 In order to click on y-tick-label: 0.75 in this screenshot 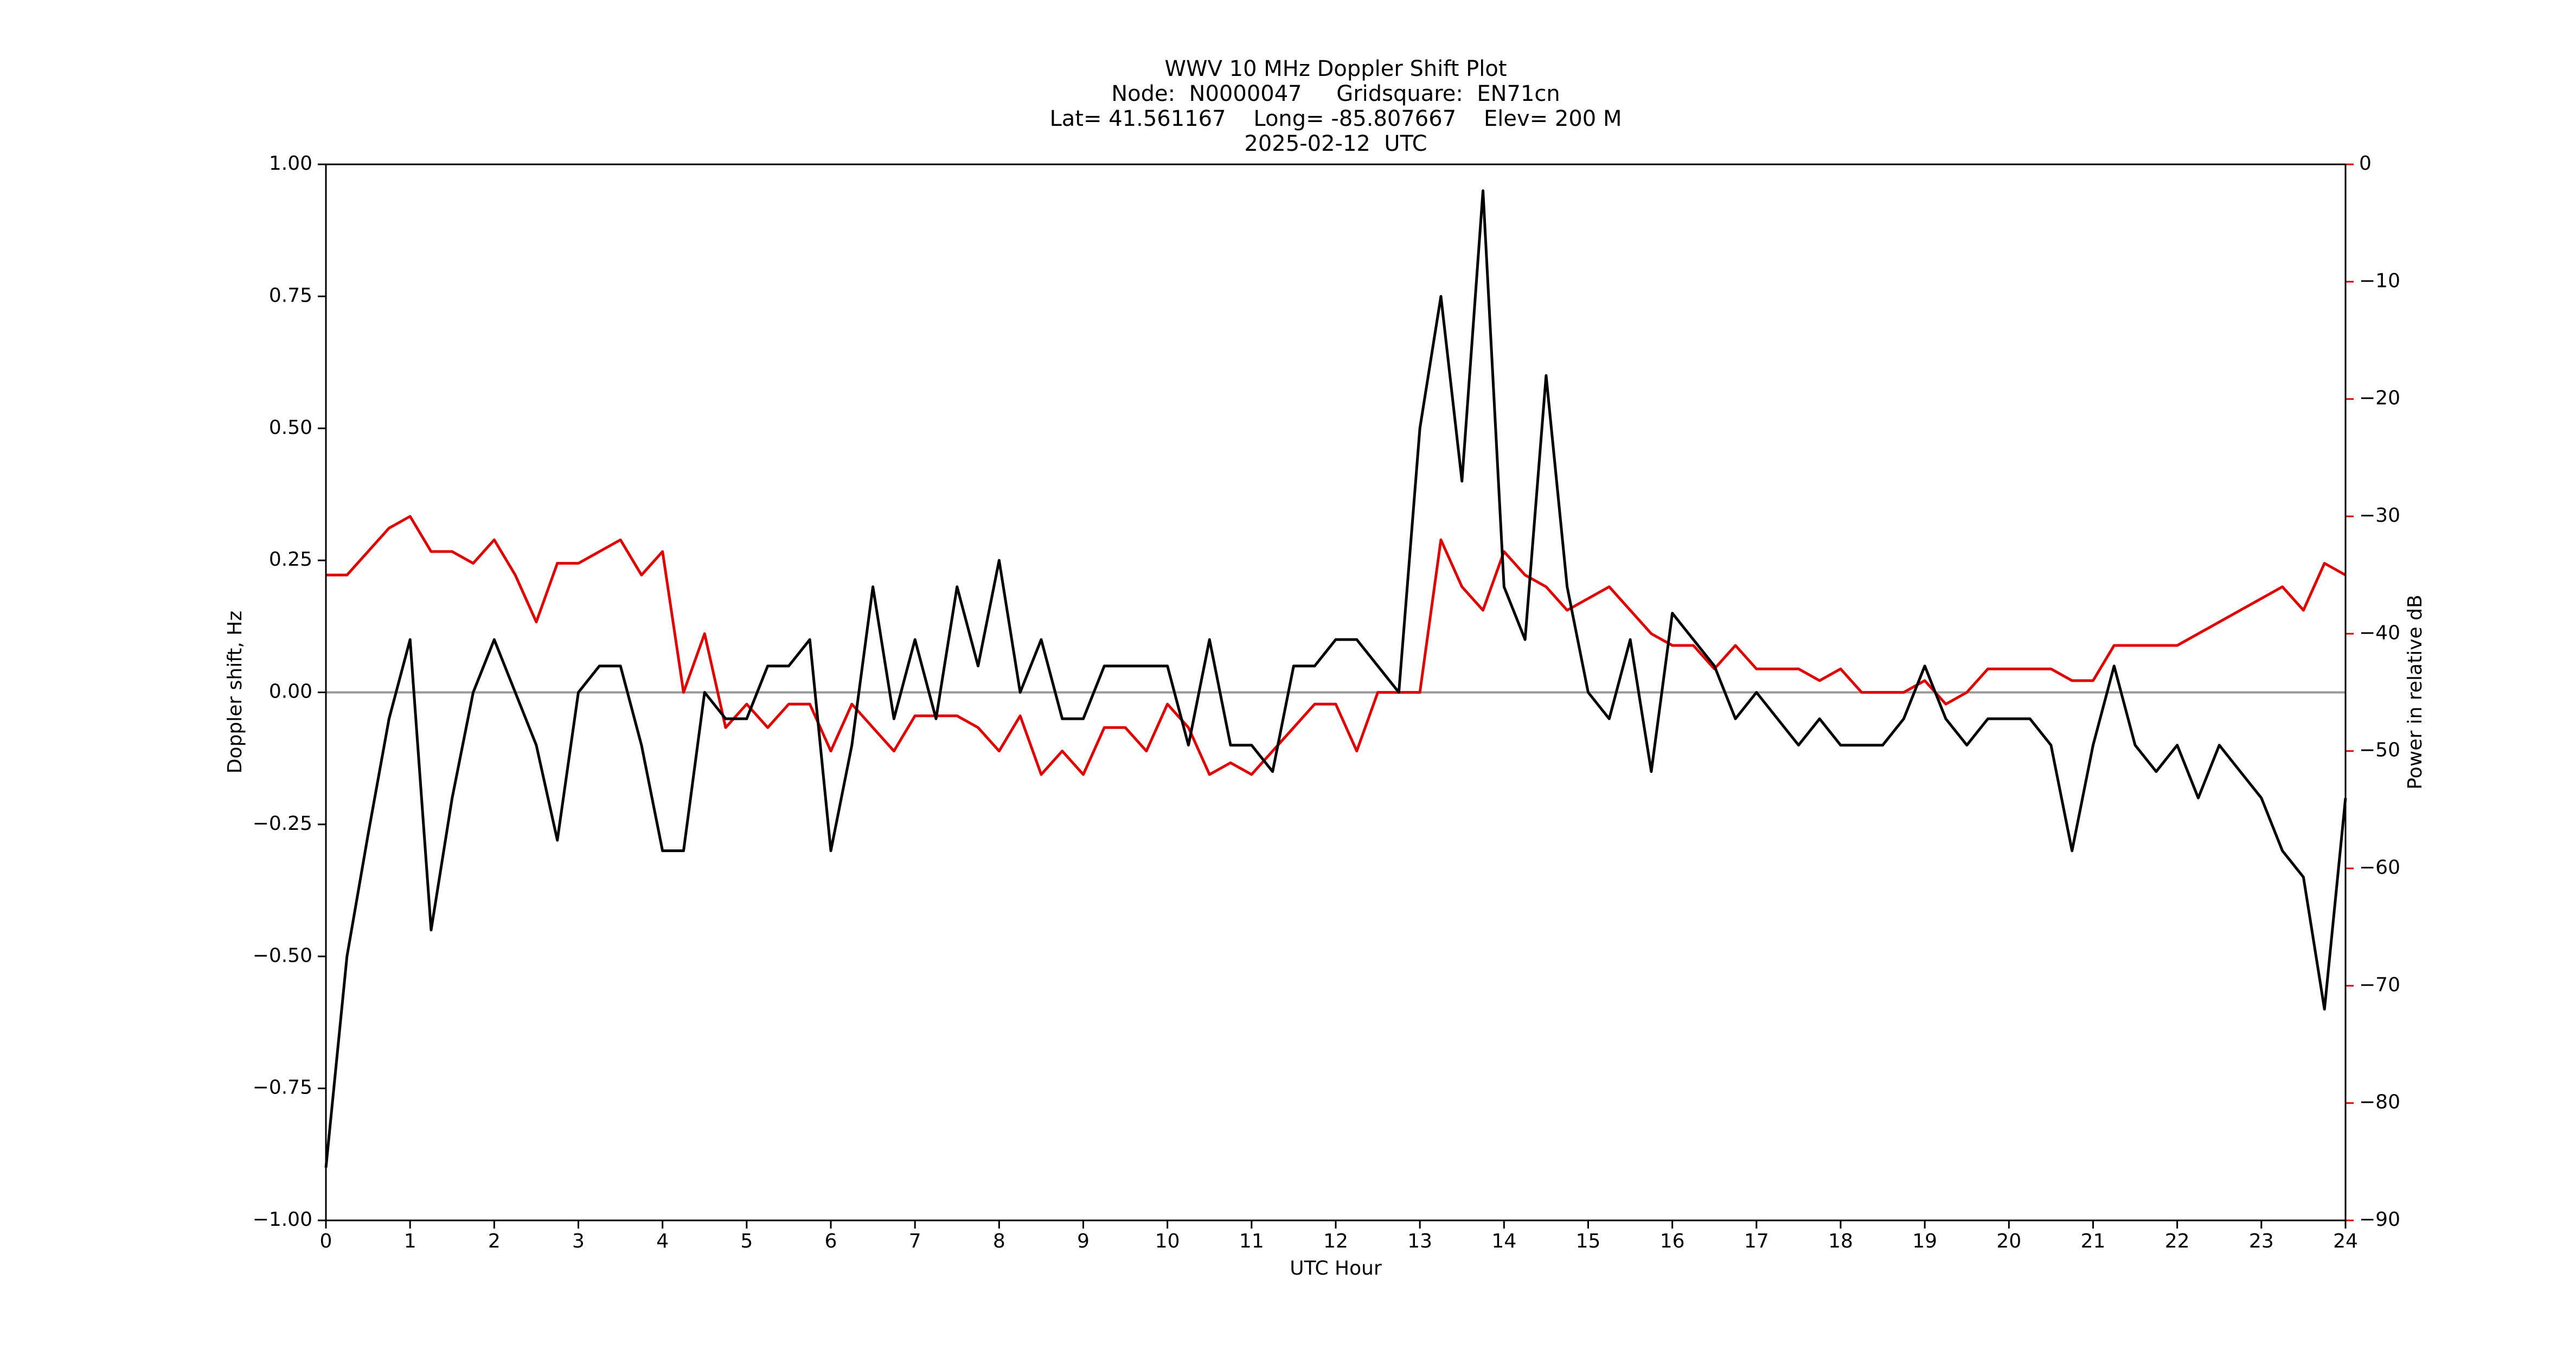, I will do `click(290, 295)`.